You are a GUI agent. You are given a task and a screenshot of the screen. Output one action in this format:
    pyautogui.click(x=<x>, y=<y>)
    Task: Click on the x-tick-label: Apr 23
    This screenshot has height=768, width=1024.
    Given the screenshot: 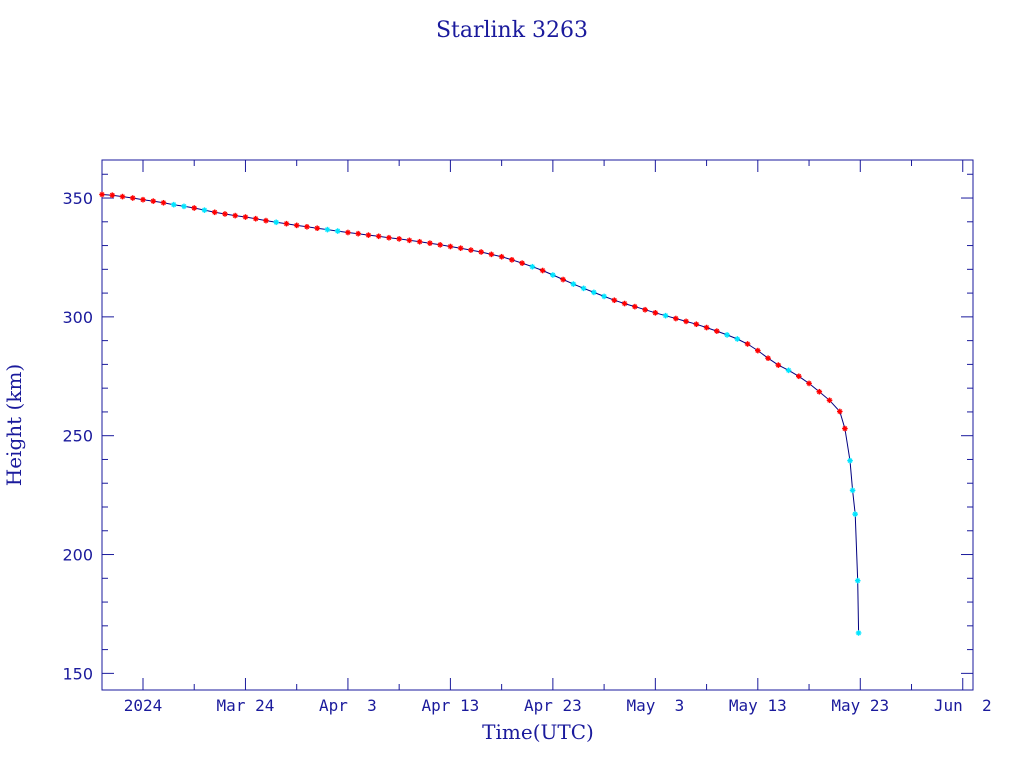 What is the action you would take?
    pyautogui.click(x=553, y=705)
    